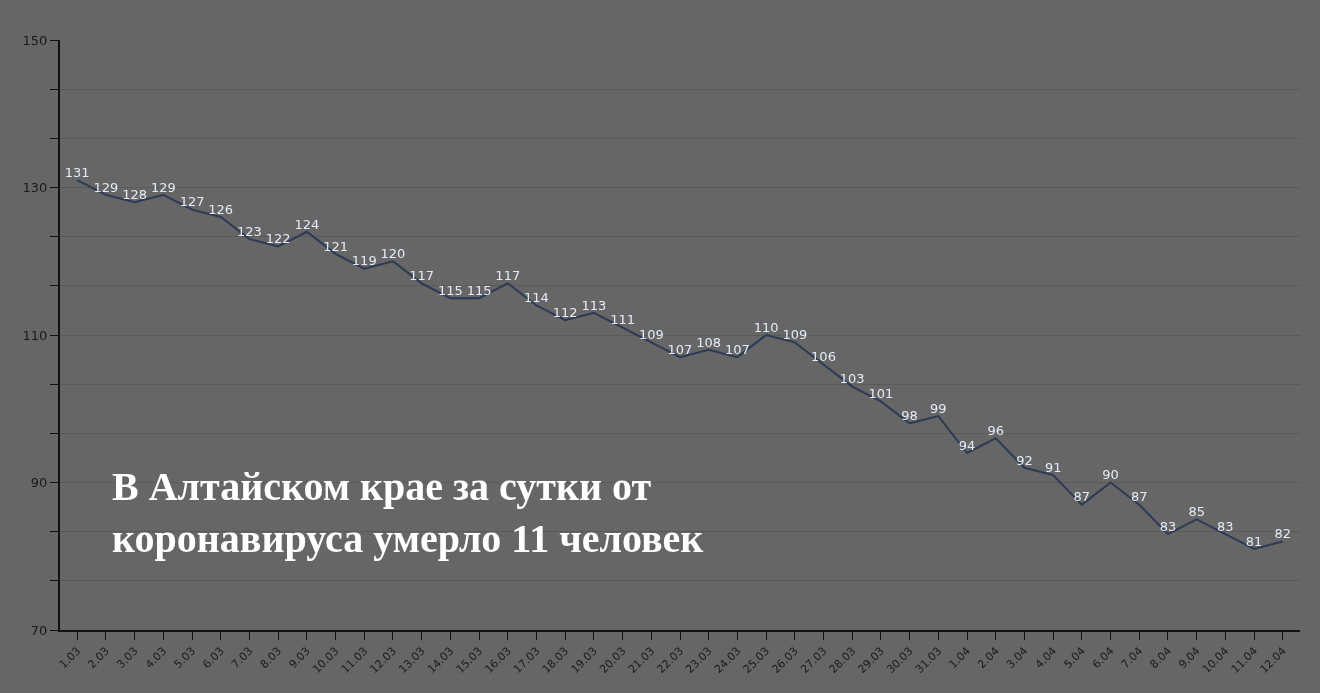 The image size is (1320, 693). Describe the element at coordinates (1024, 460) in the screenshot. I see `data-label: 92` at that location.